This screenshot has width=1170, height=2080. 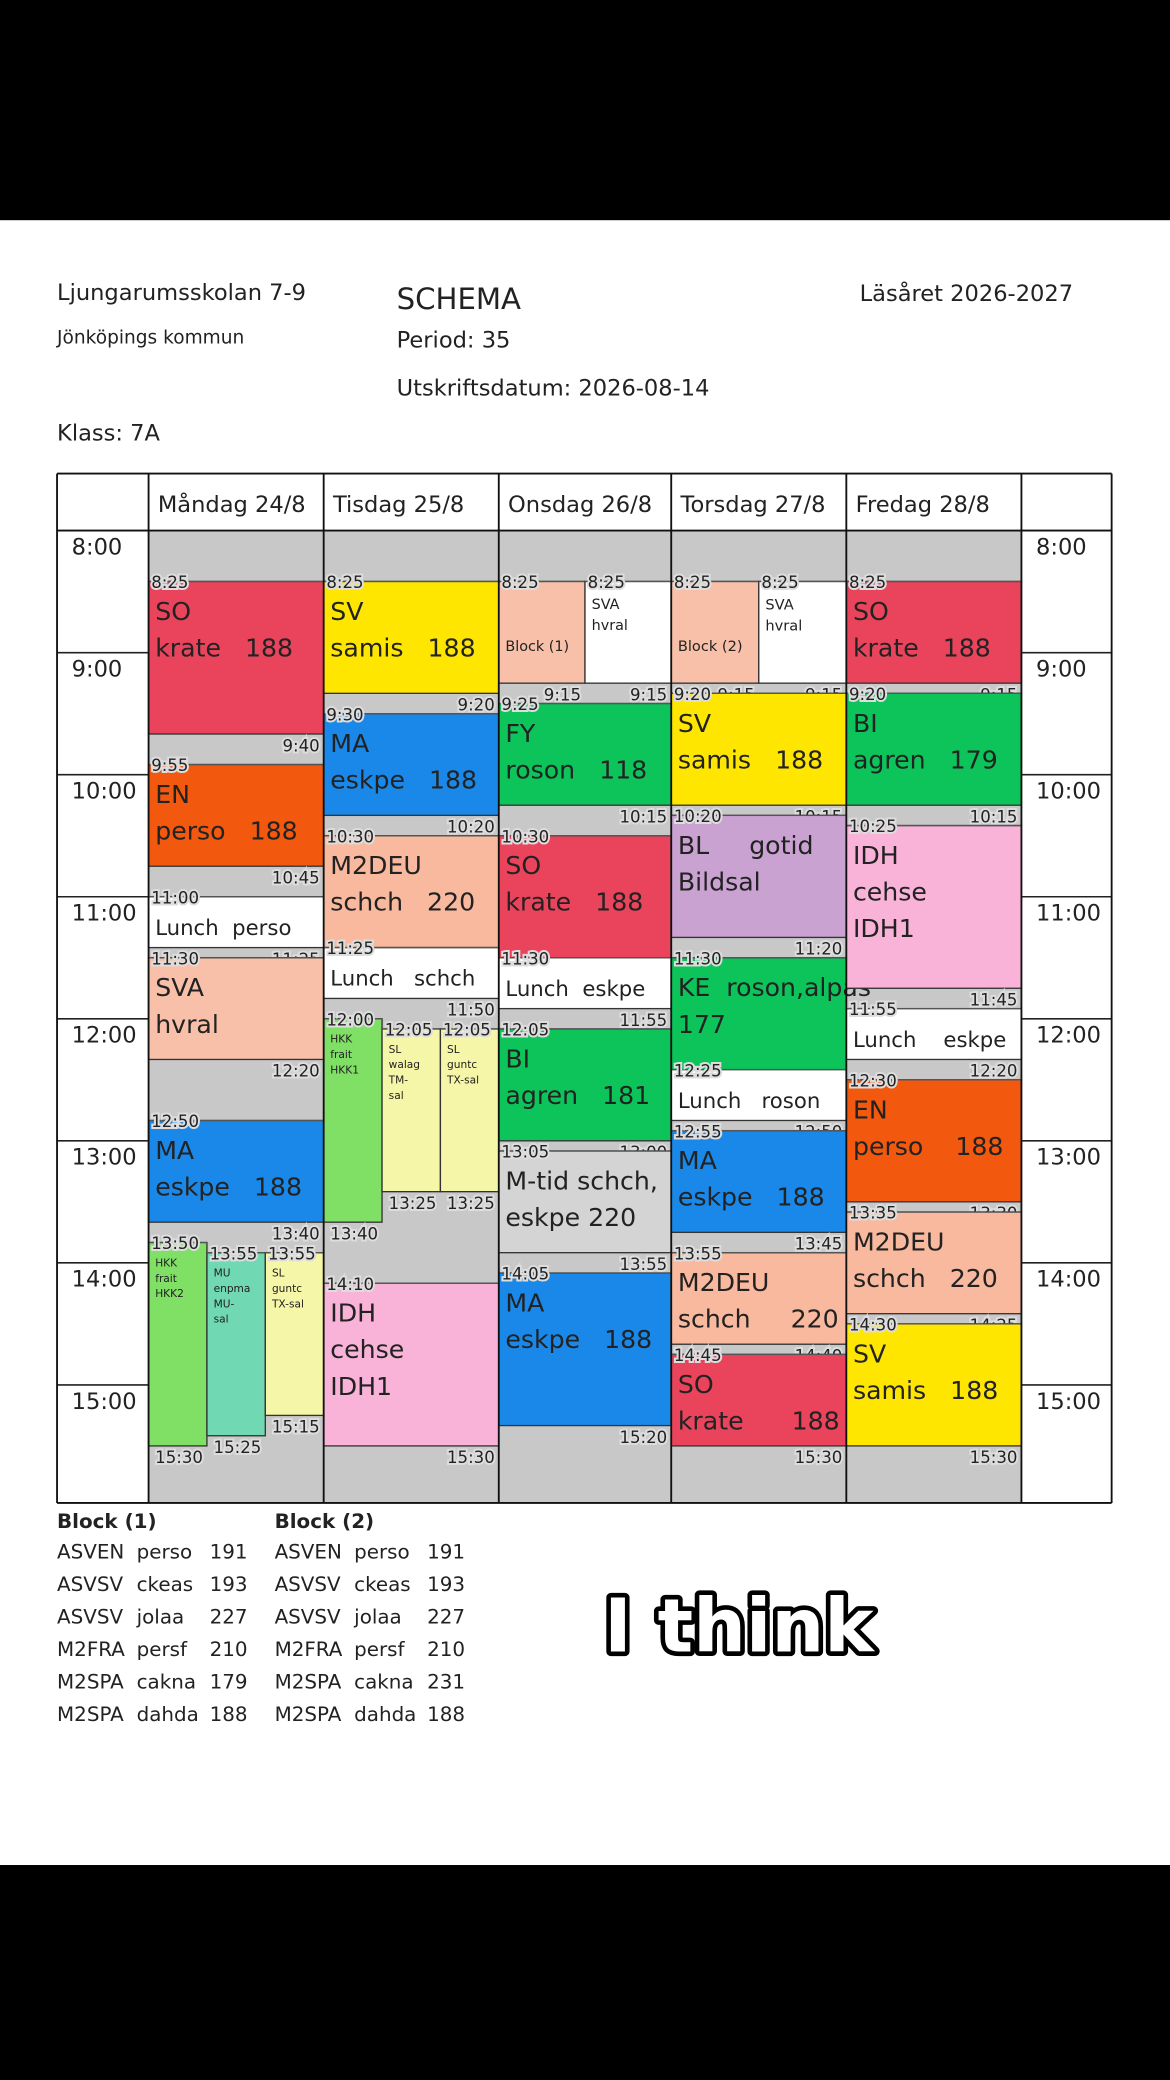 I want to click on lesson-text: Lunch schch, so click(x=402, y=979).